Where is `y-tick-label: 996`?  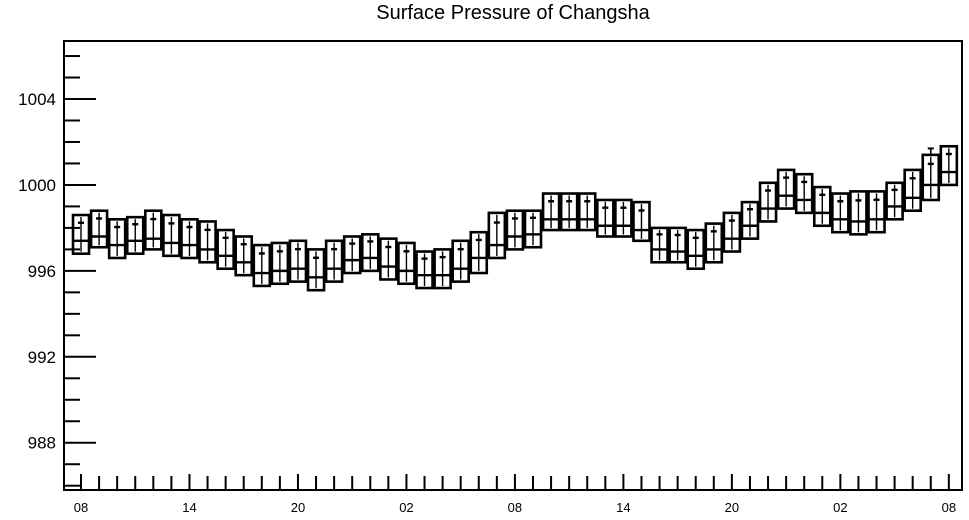
y-tick-label: 996 is located at coordinates (42, 271).